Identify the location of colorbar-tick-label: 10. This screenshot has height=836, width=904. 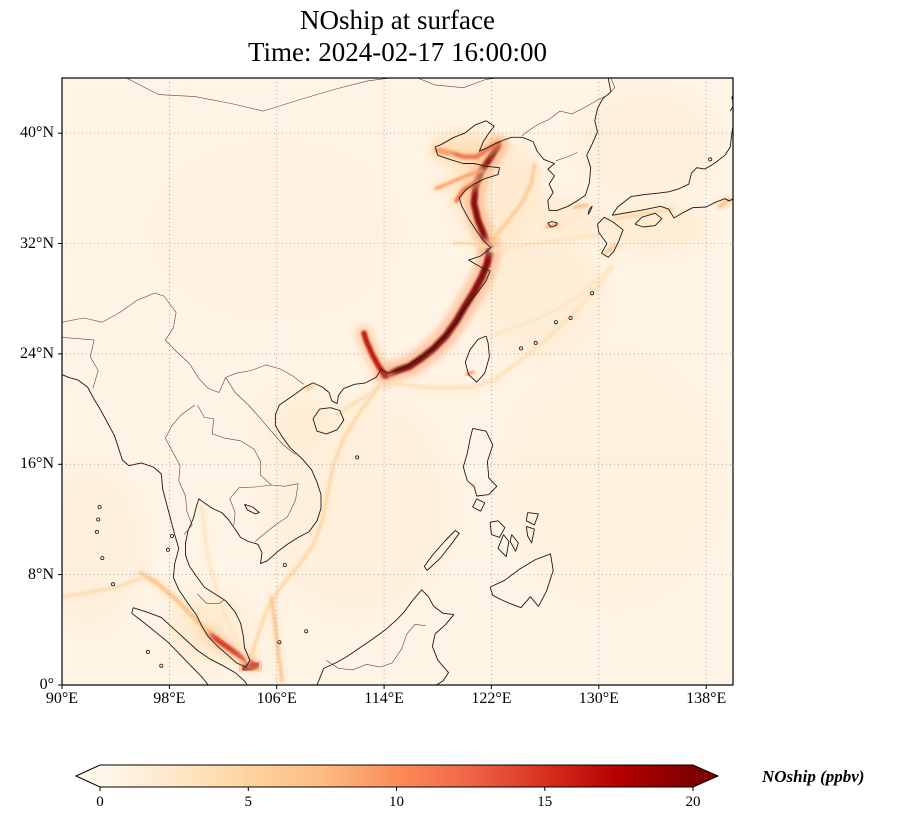
(396, 802).